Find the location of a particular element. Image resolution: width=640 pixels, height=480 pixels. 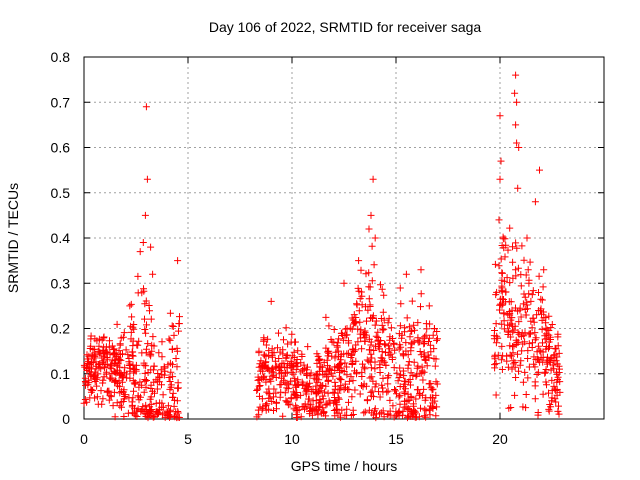

y-tick-label: 0 is located at coordinates (66, 419).